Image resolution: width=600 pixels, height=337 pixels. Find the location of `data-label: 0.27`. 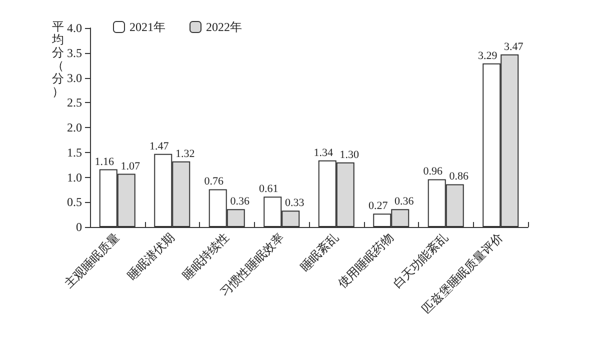

data-label: 0.27 is located at coordinates (378, 206).